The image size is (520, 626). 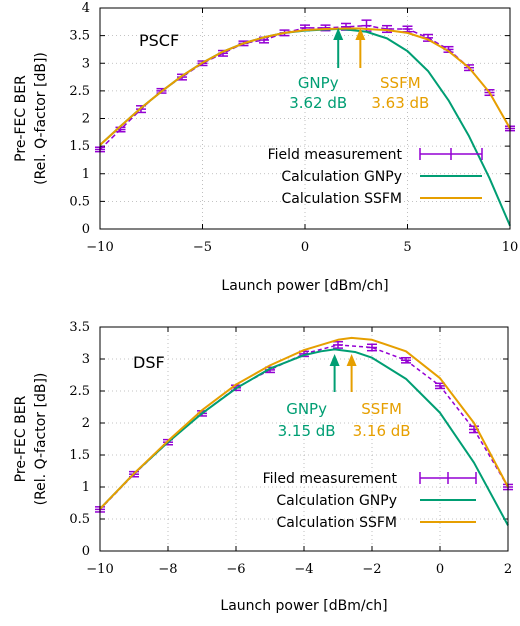 I want to click on annotation-value: 3.16 dB, so click(x=382, y=431).